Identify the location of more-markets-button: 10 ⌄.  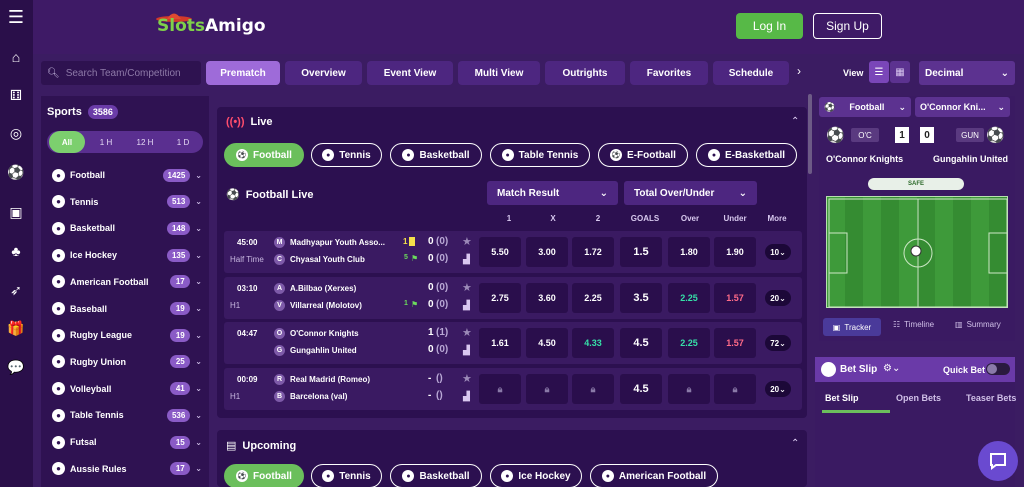
(778, 252).